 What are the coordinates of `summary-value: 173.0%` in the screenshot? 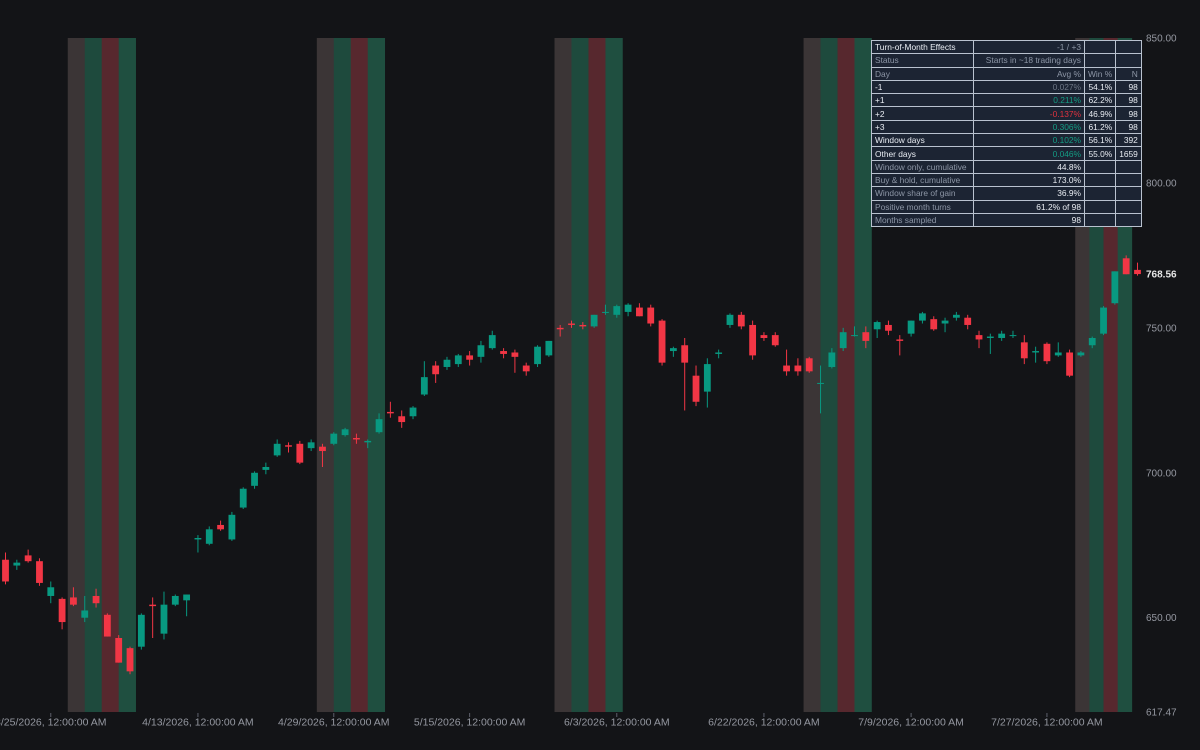 It's located at (1029, 180).